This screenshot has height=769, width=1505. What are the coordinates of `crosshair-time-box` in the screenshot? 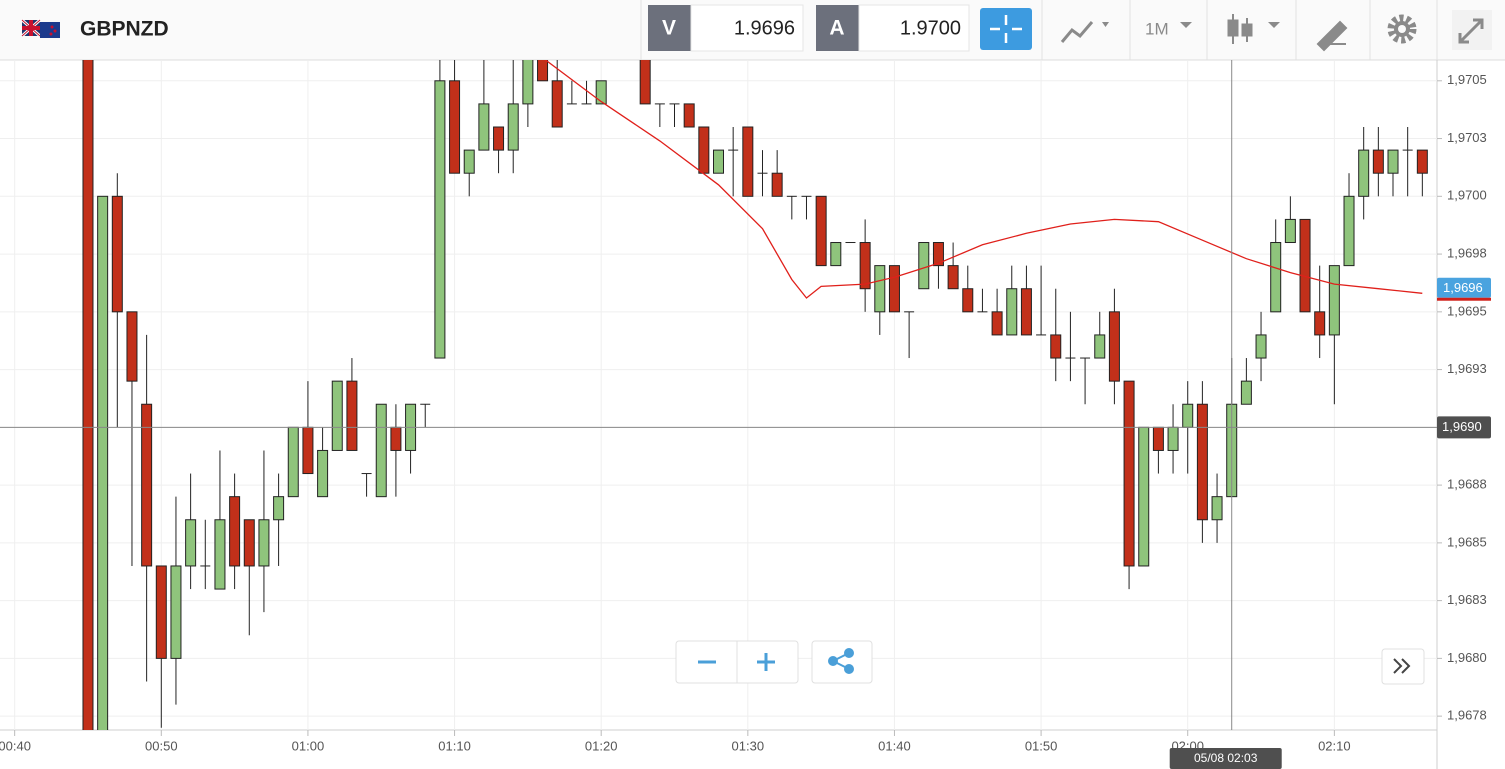 It's located at (1225, 758).